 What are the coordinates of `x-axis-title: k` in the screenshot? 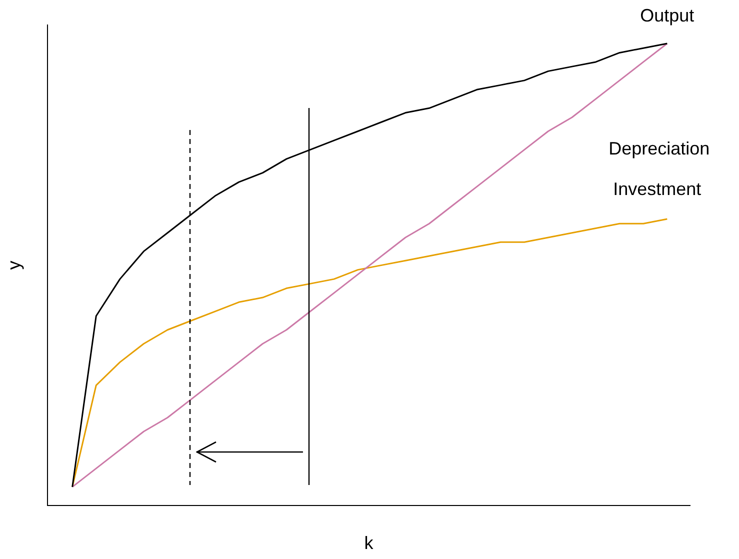 It's located at (369, 543).